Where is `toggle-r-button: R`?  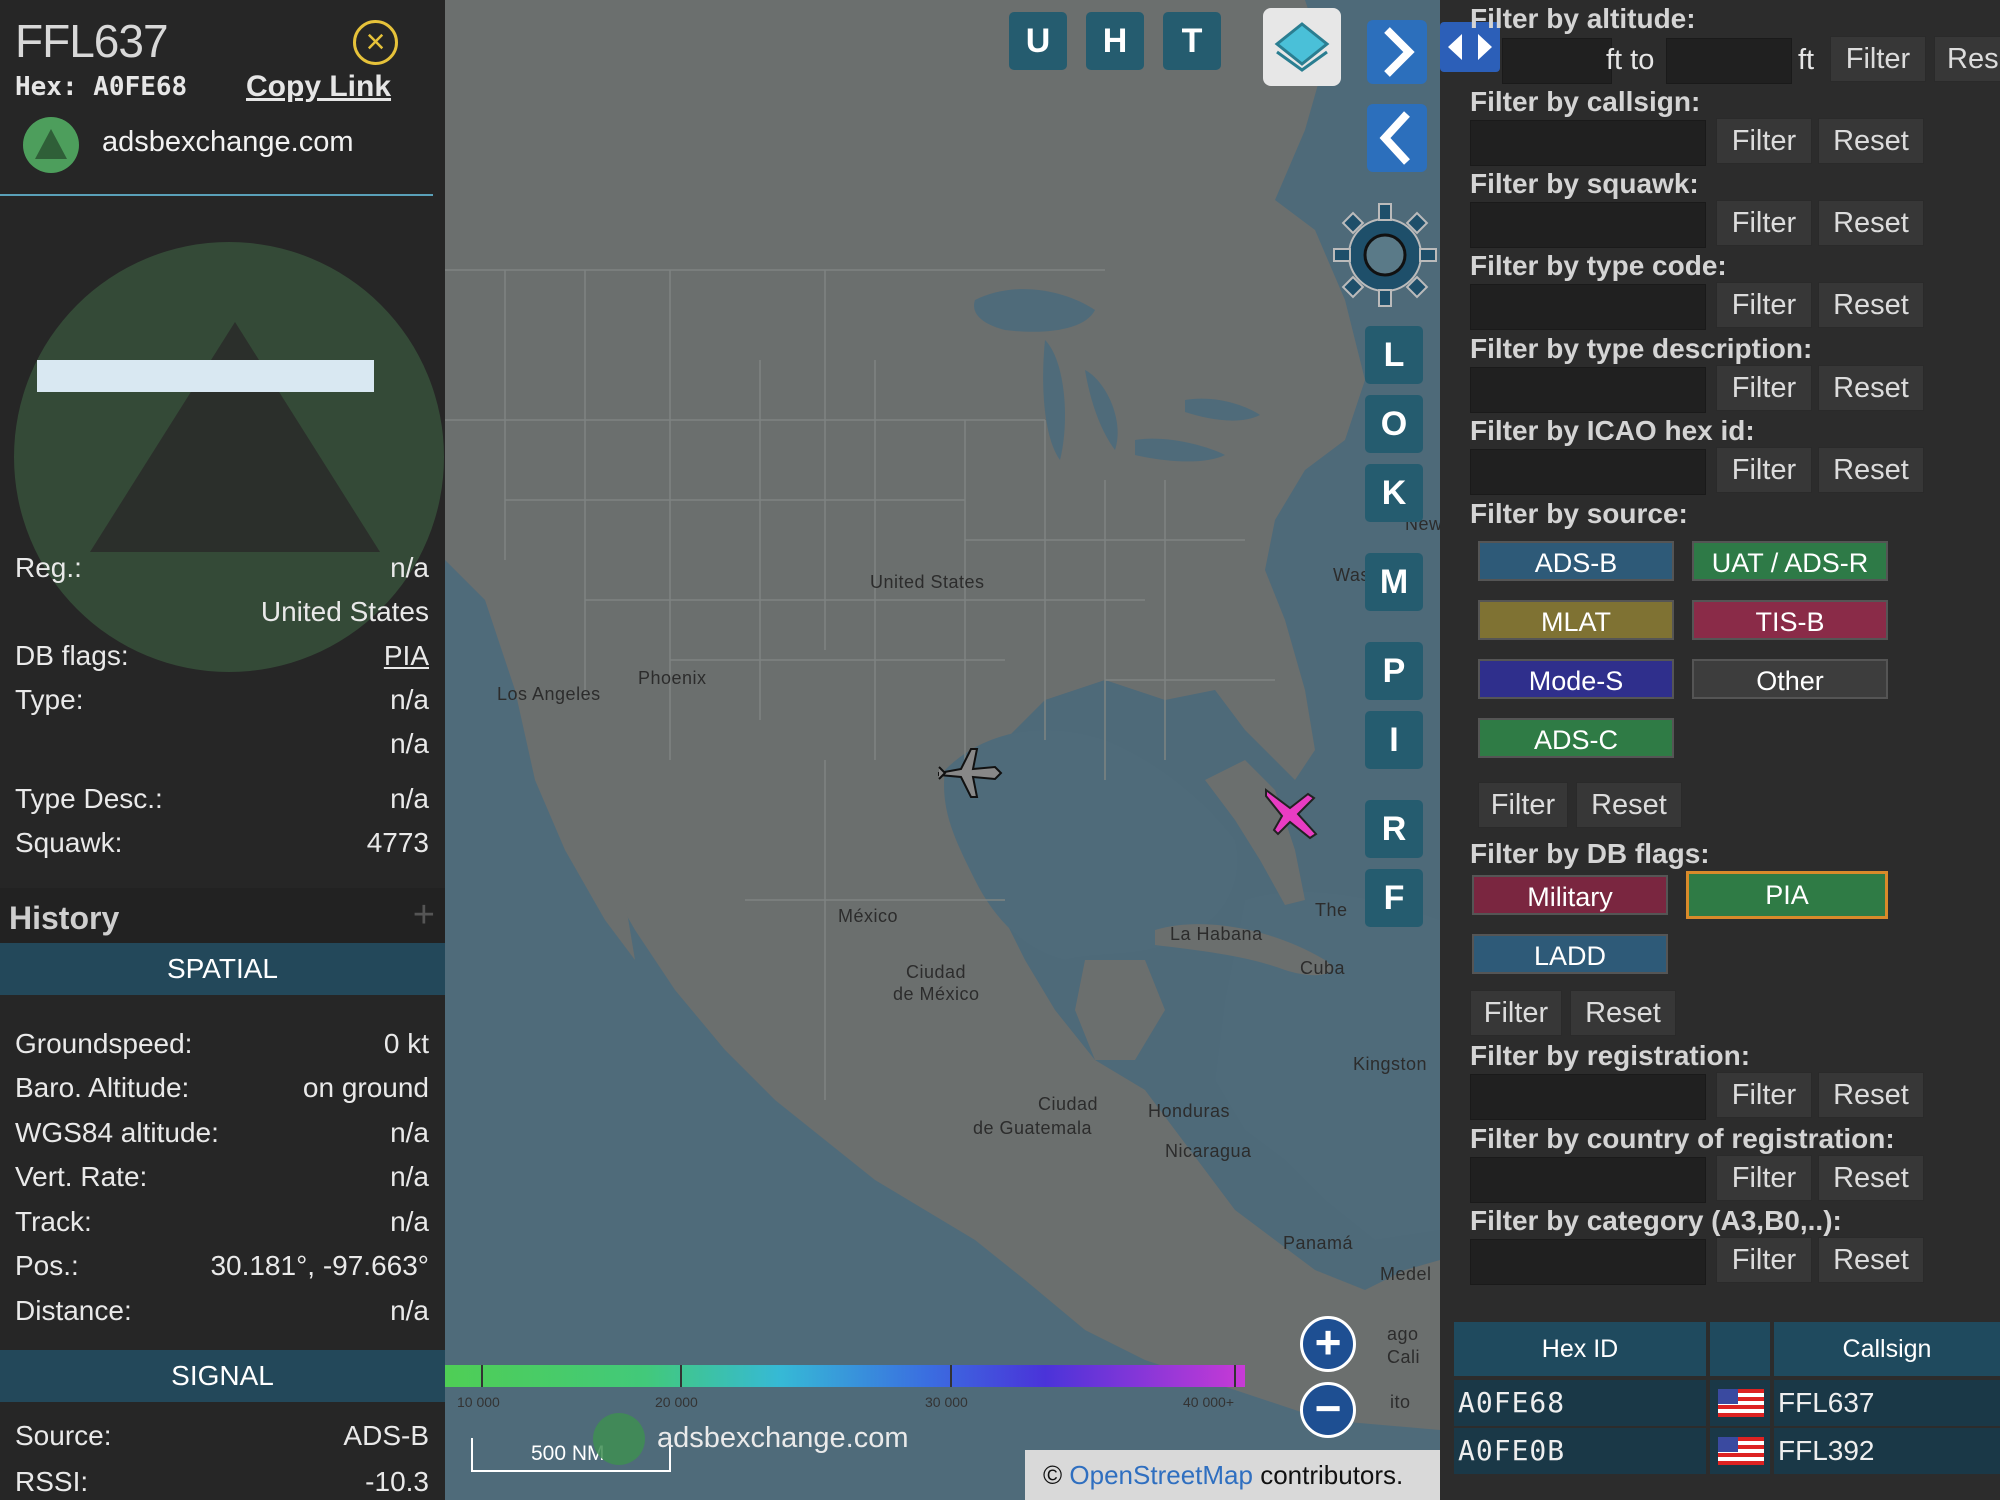 toggle-r-button: R is located at coordinates (1394, 829).